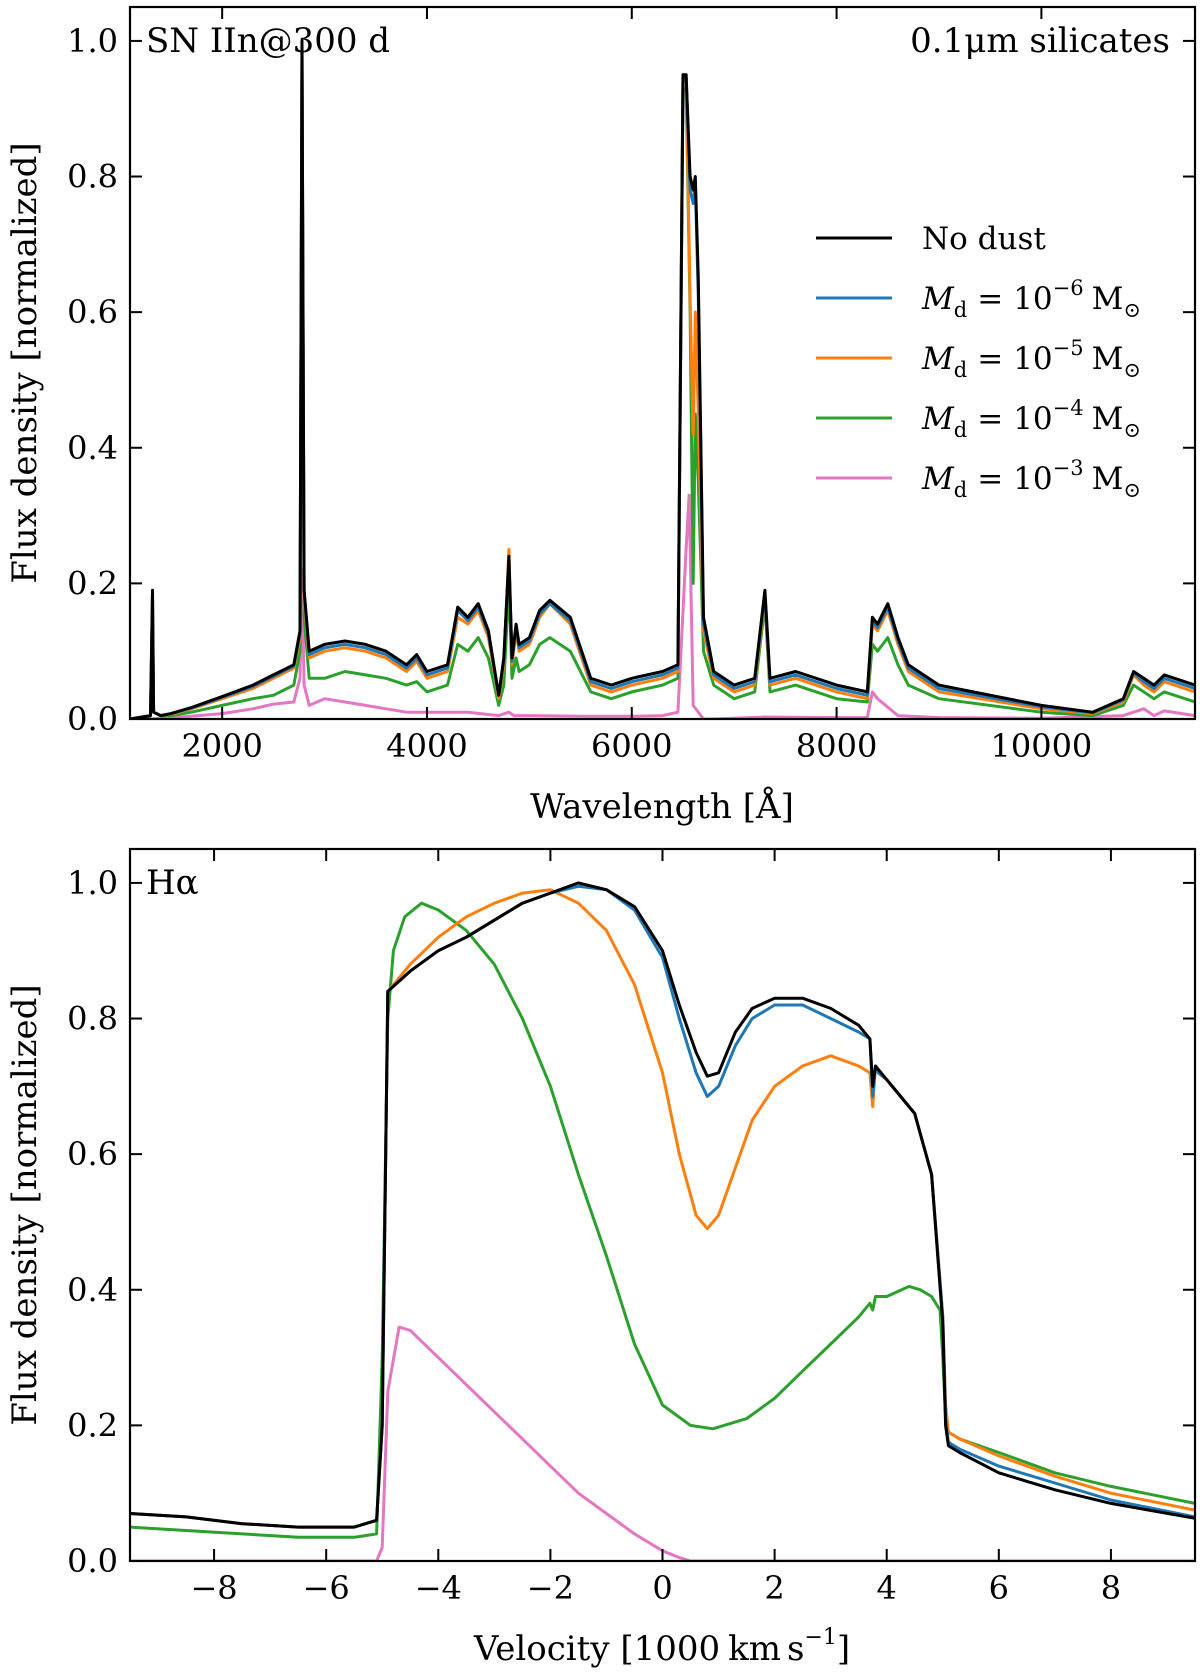 The height and width of the screenshot is (1677, 1200). I want to click on legend-label-md-1e-5: Md = 10−5 M⊙, so click(1031, 359).